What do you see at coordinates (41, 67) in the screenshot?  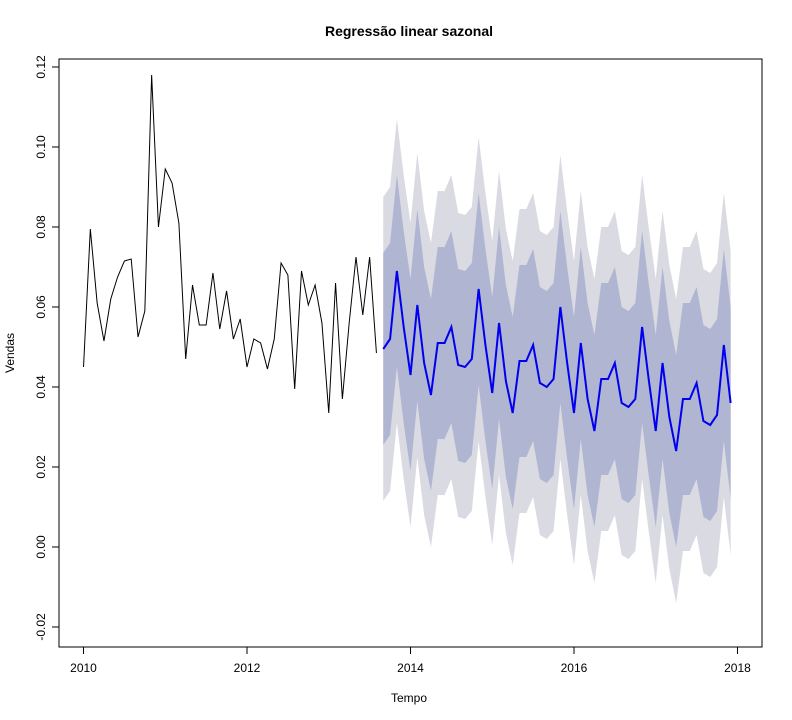 I see `y-tick-label: 0.12` at bounding box center [41, 67].